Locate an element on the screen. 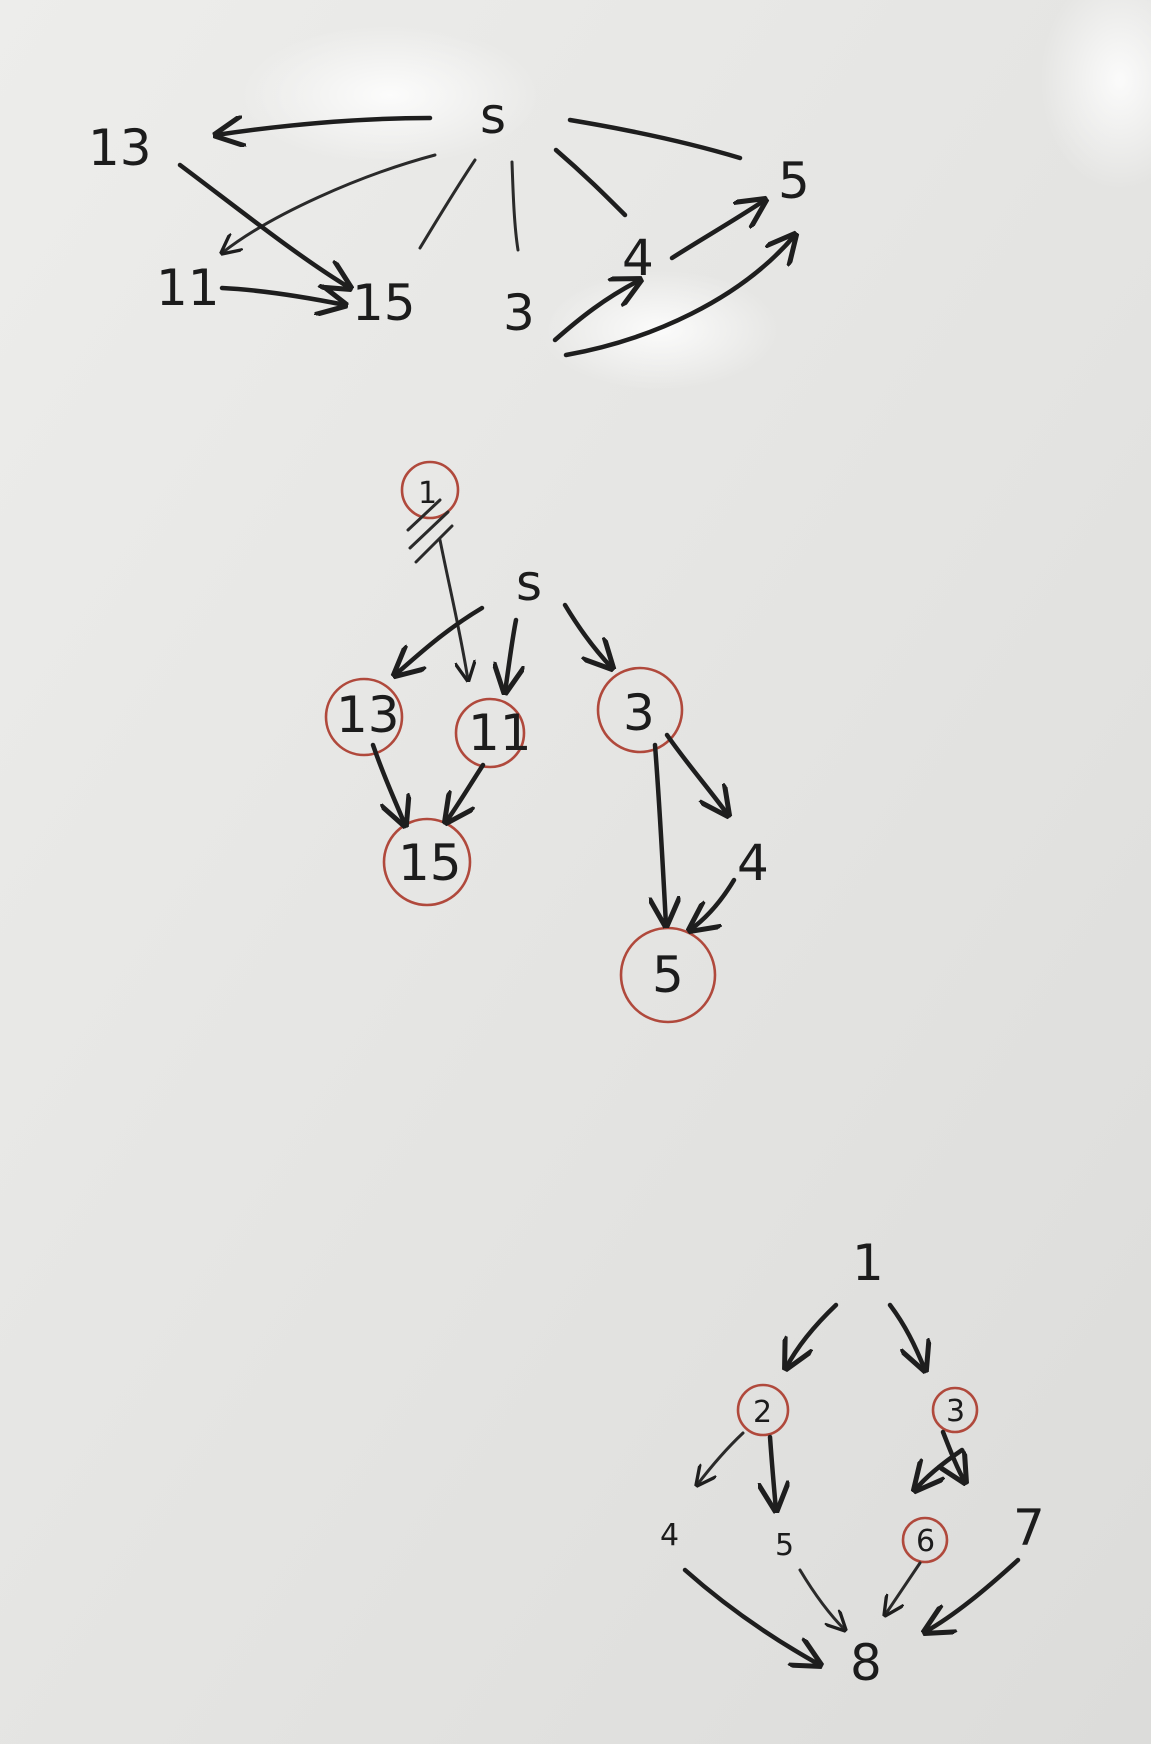 Image resolution: width=1151 pixels, height=1744 pixels. node-label: 7 is located at coordinates (1029, 1528).